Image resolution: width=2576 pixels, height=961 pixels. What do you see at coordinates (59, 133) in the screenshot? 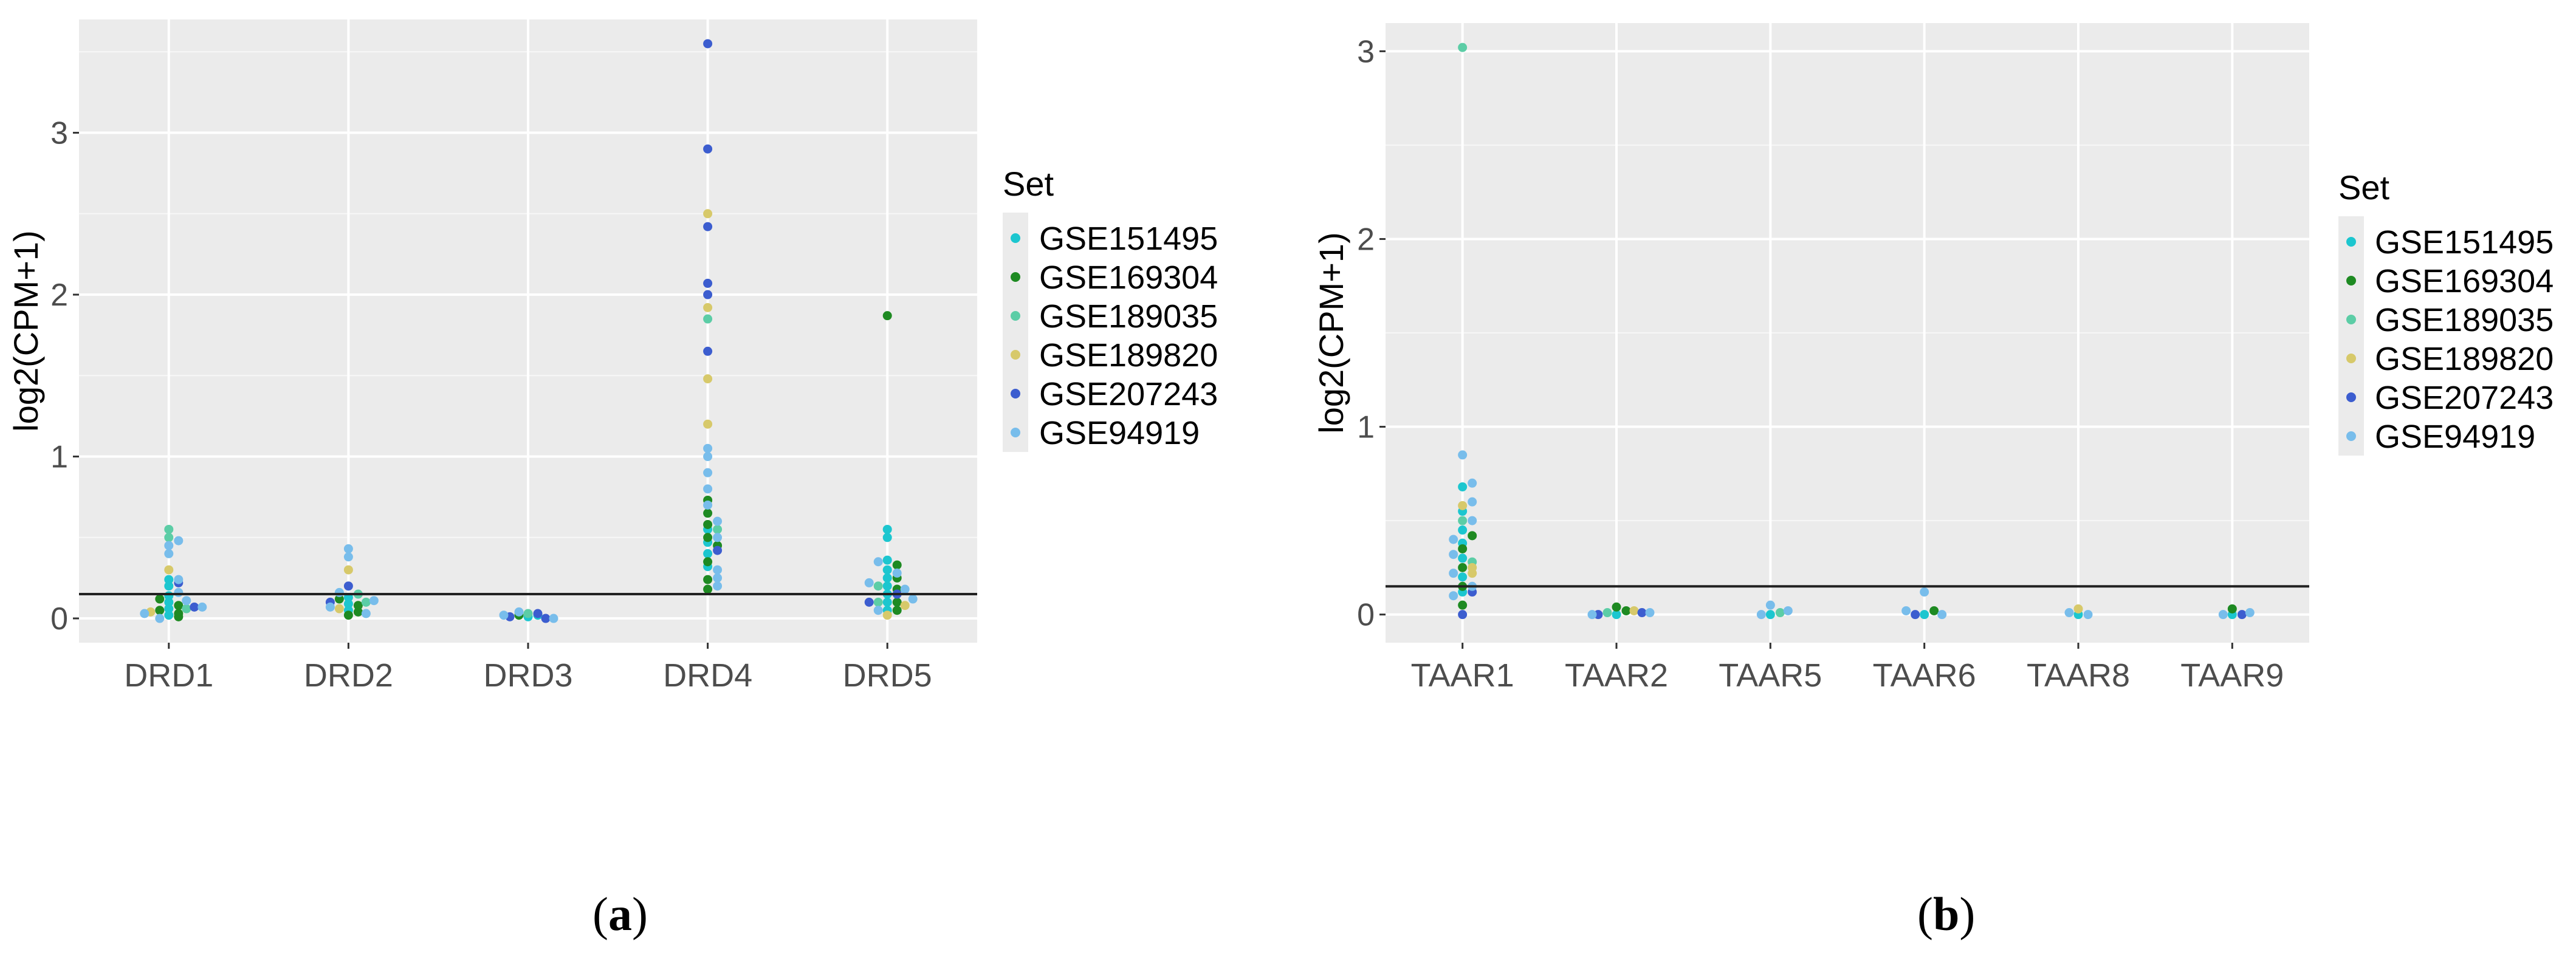
I see `y-tick-label: 3` at bounding box center [59, 133].